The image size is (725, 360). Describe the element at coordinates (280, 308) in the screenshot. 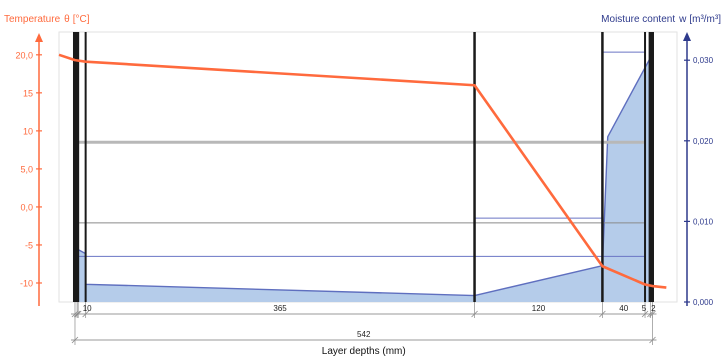

I see `layer-width-label: 365` at that location.